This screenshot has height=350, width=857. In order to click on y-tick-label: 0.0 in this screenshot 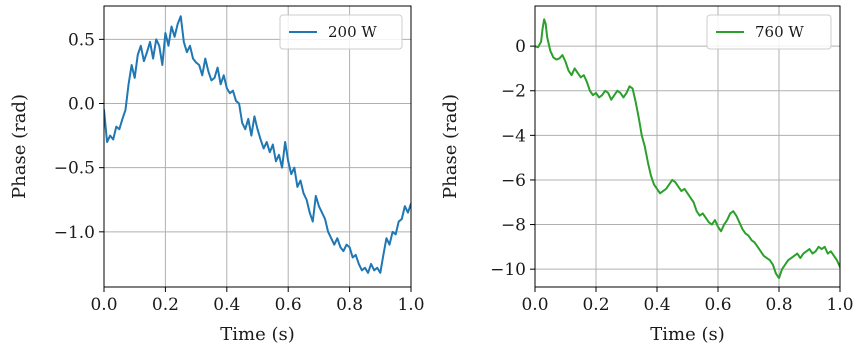, I will do `click(81, 105)`.